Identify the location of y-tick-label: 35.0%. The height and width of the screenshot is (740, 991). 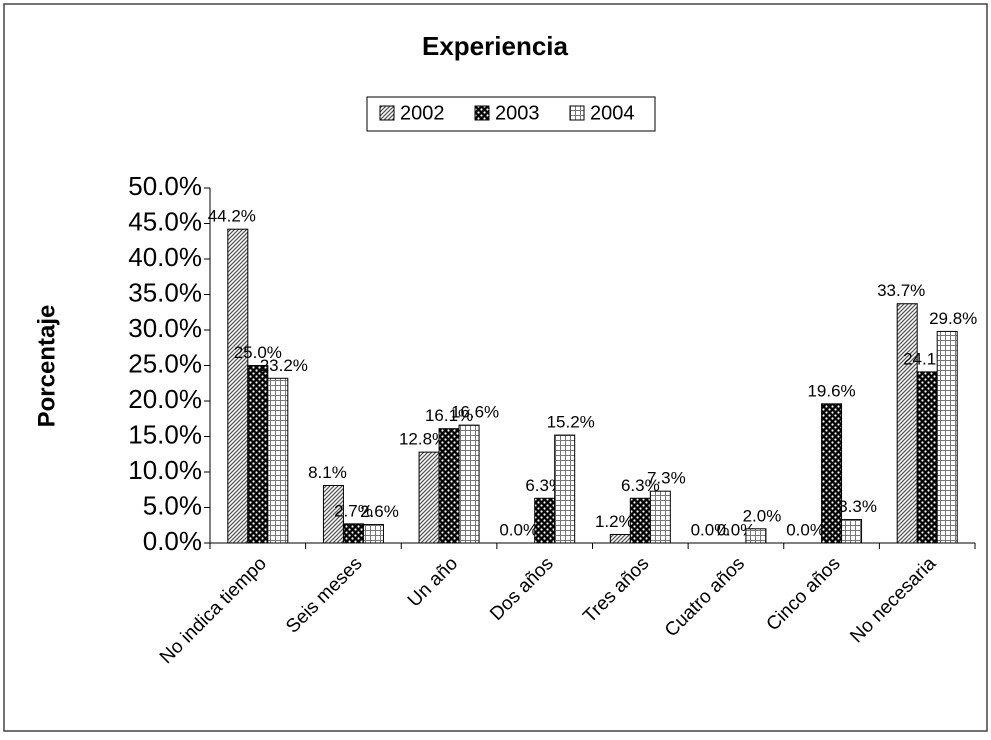
(165, 292).